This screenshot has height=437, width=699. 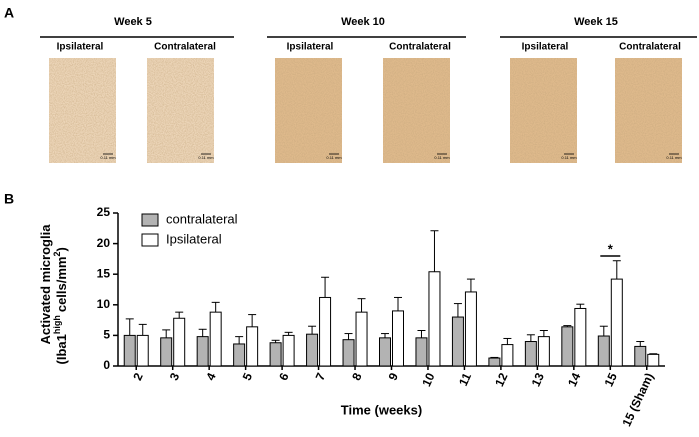 What do you see at coordinates (202, 218) in the screenshot?
I see `legend-label: contralateral` at bounding box center [202, 218].